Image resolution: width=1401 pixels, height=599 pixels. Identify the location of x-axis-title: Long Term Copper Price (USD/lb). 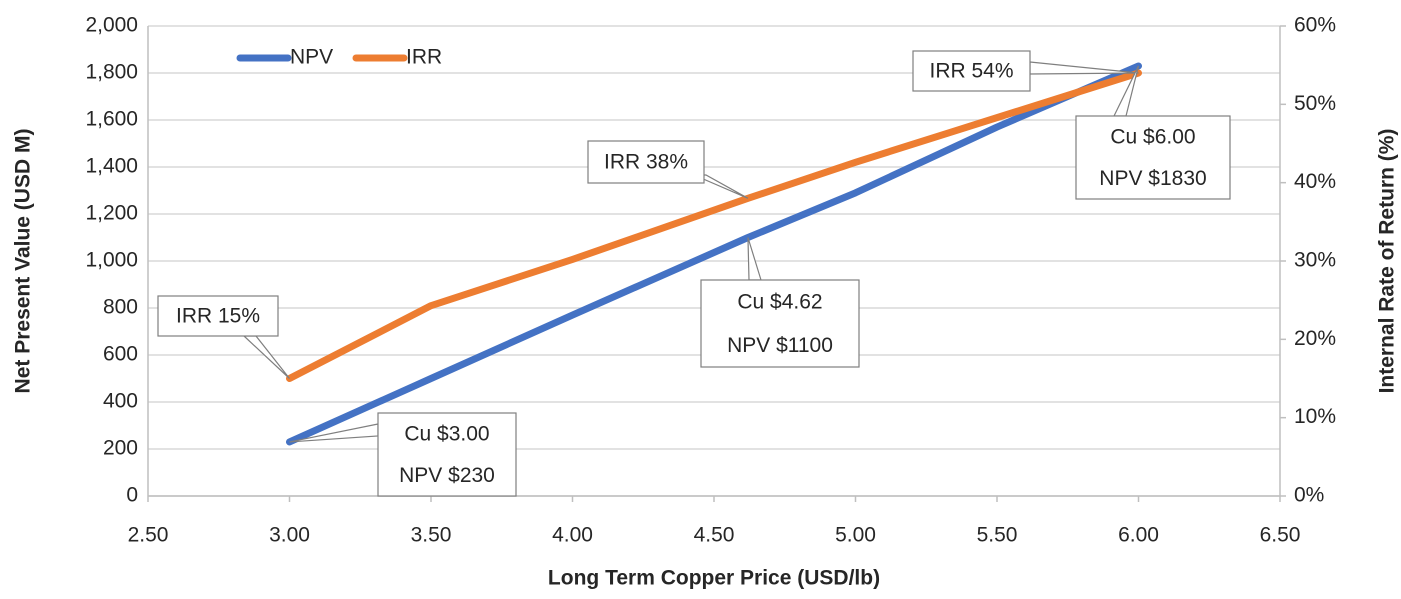
(714, 578).